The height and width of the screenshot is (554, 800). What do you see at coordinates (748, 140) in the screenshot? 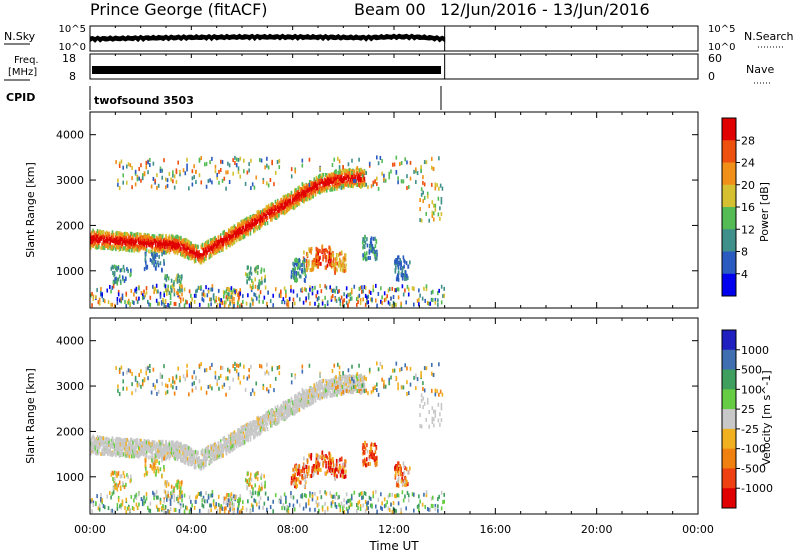
I see `colorbar-tick-label: 28` at bounding box center [748, 140].